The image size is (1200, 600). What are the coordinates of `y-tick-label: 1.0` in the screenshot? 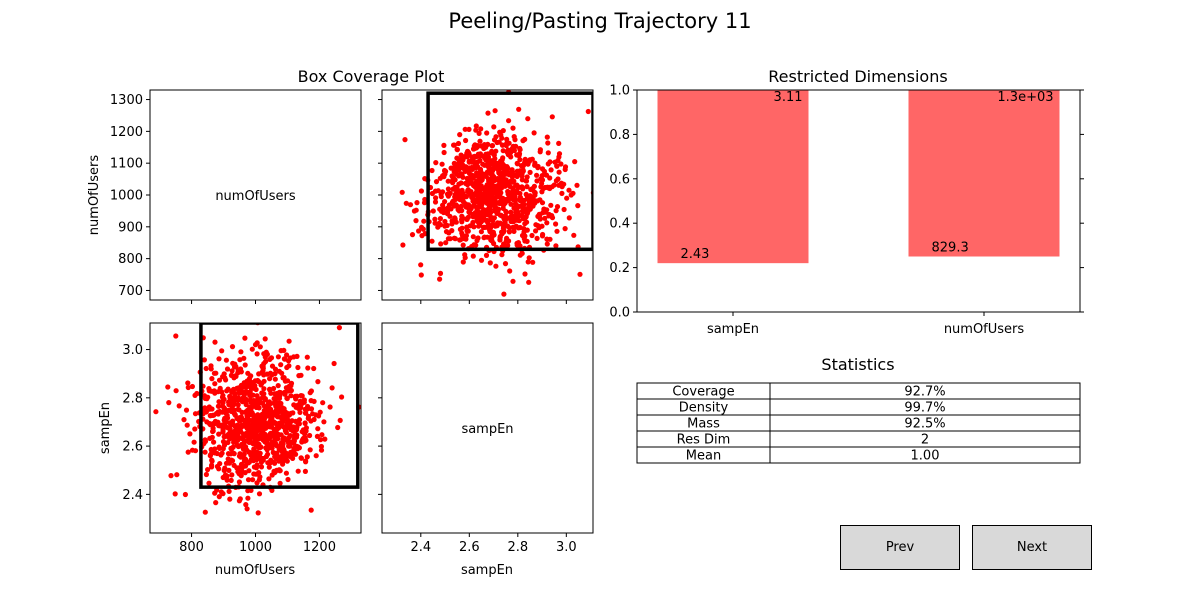 It's located at (619, 91).